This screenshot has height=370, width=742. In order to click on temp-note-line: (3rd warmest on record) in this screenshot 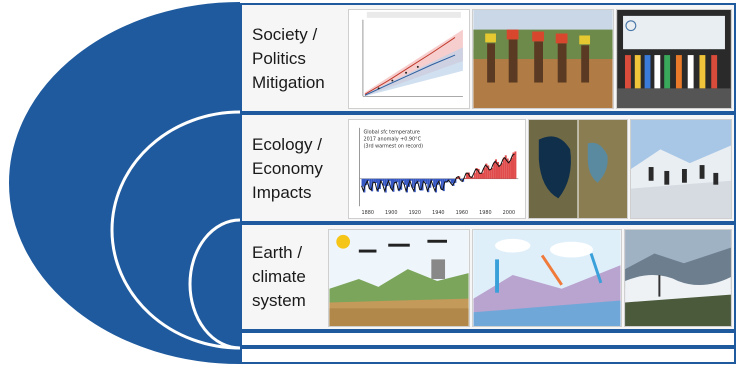, I will do `click(394, 146)`.